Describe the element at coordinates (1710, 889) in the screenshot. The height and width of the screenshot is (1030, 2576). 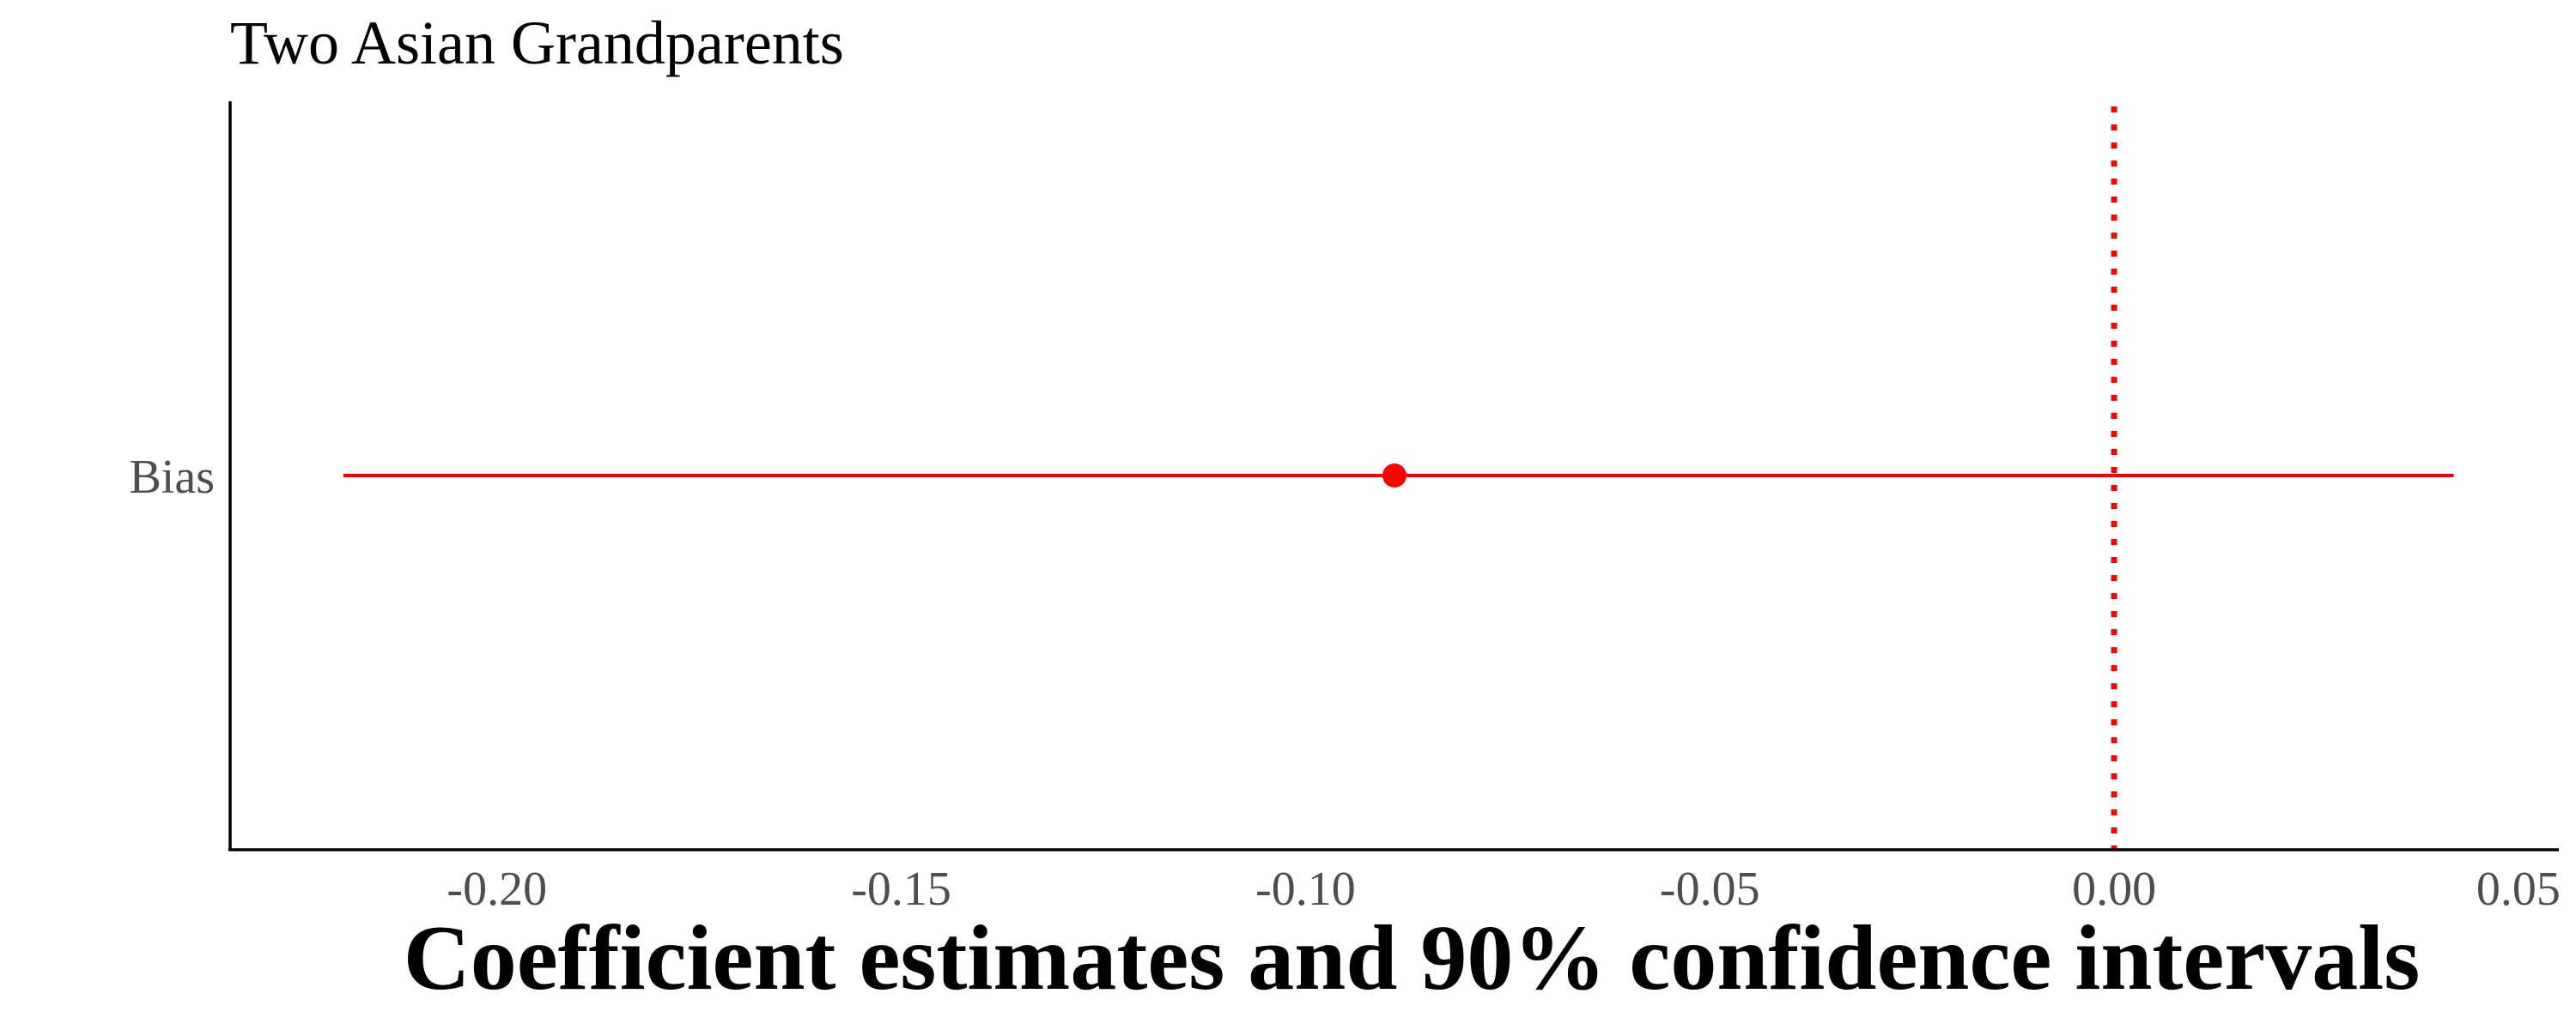
I see `x-tick-label: -0.05` at that location.